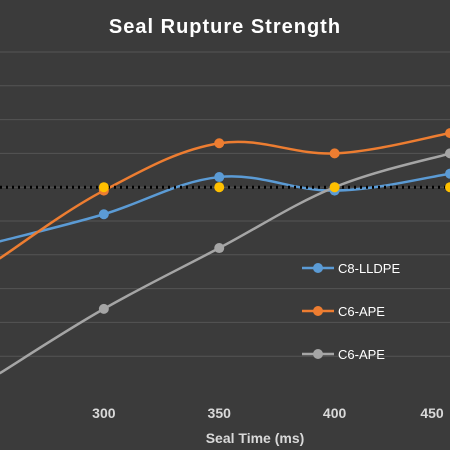  What do you see at coordinates (335, 413) in the screenshot?
I see `x-tick-label: 400` at bounding box center [335, 413].